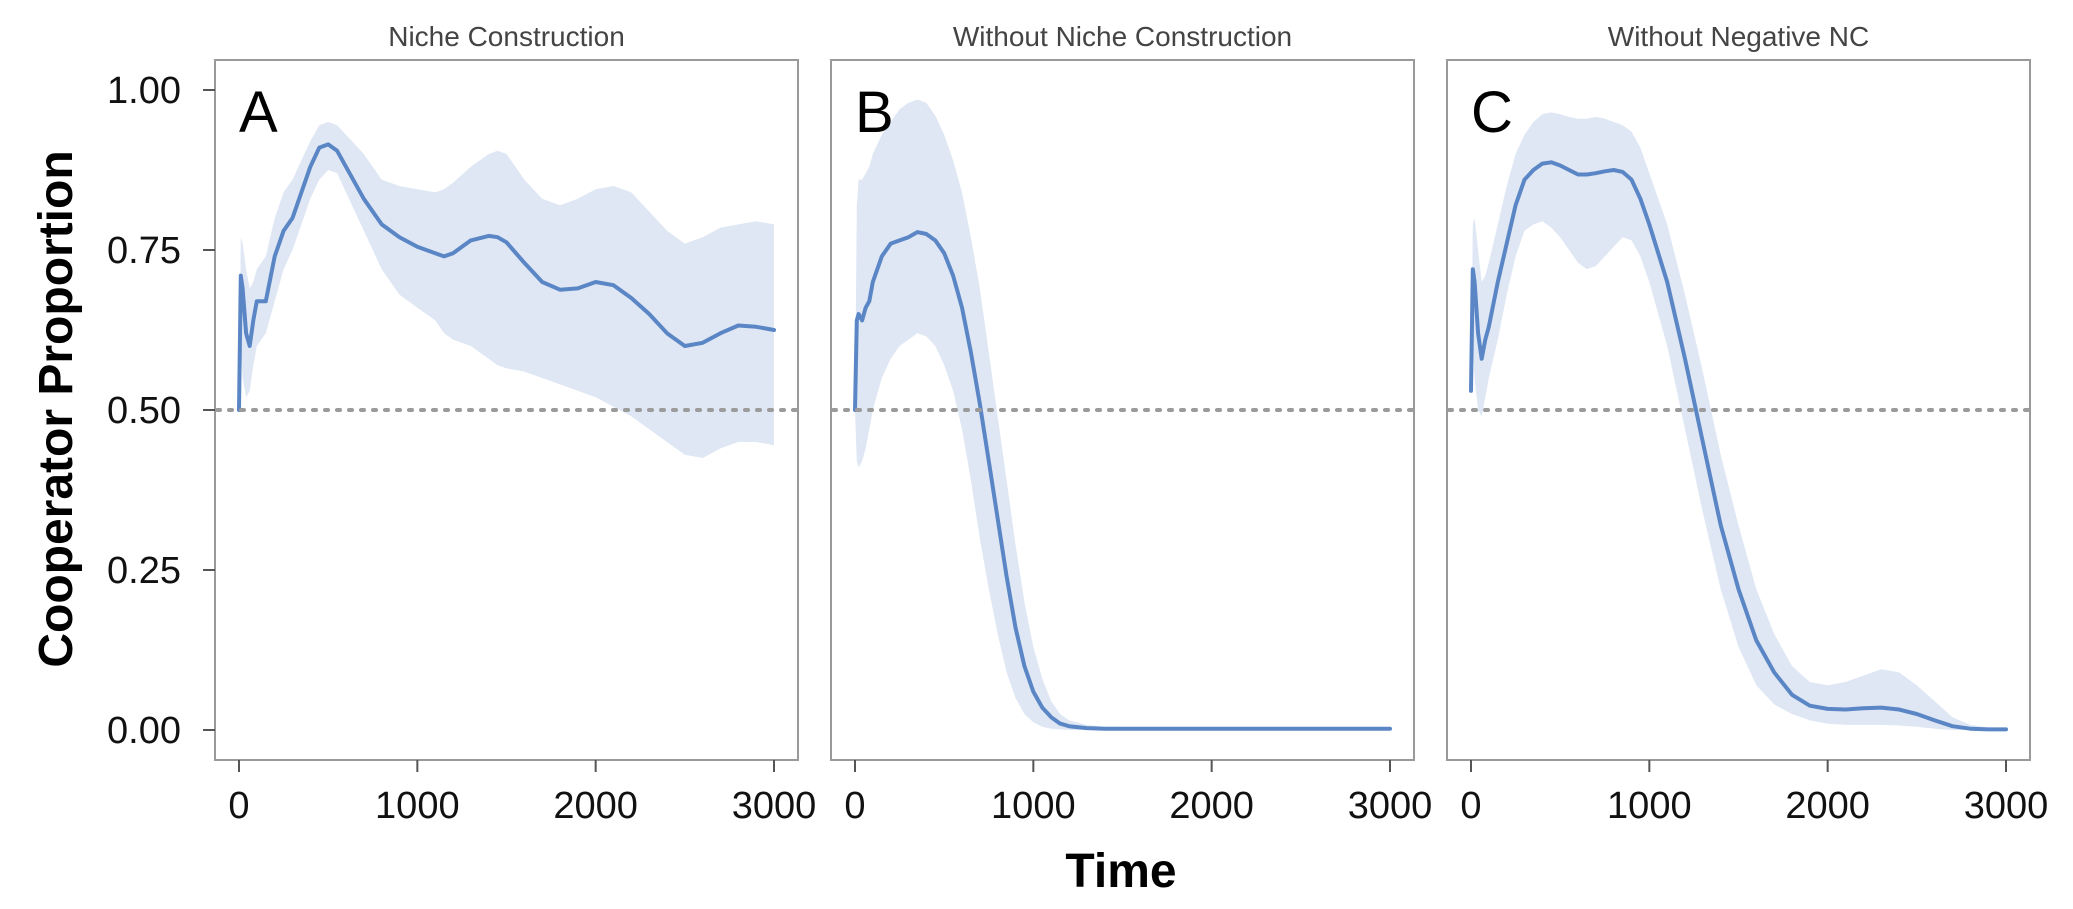  Describe the element at coordinates (1120, 871) in the screenshot. I see `x-axis-label: Time` at that location.